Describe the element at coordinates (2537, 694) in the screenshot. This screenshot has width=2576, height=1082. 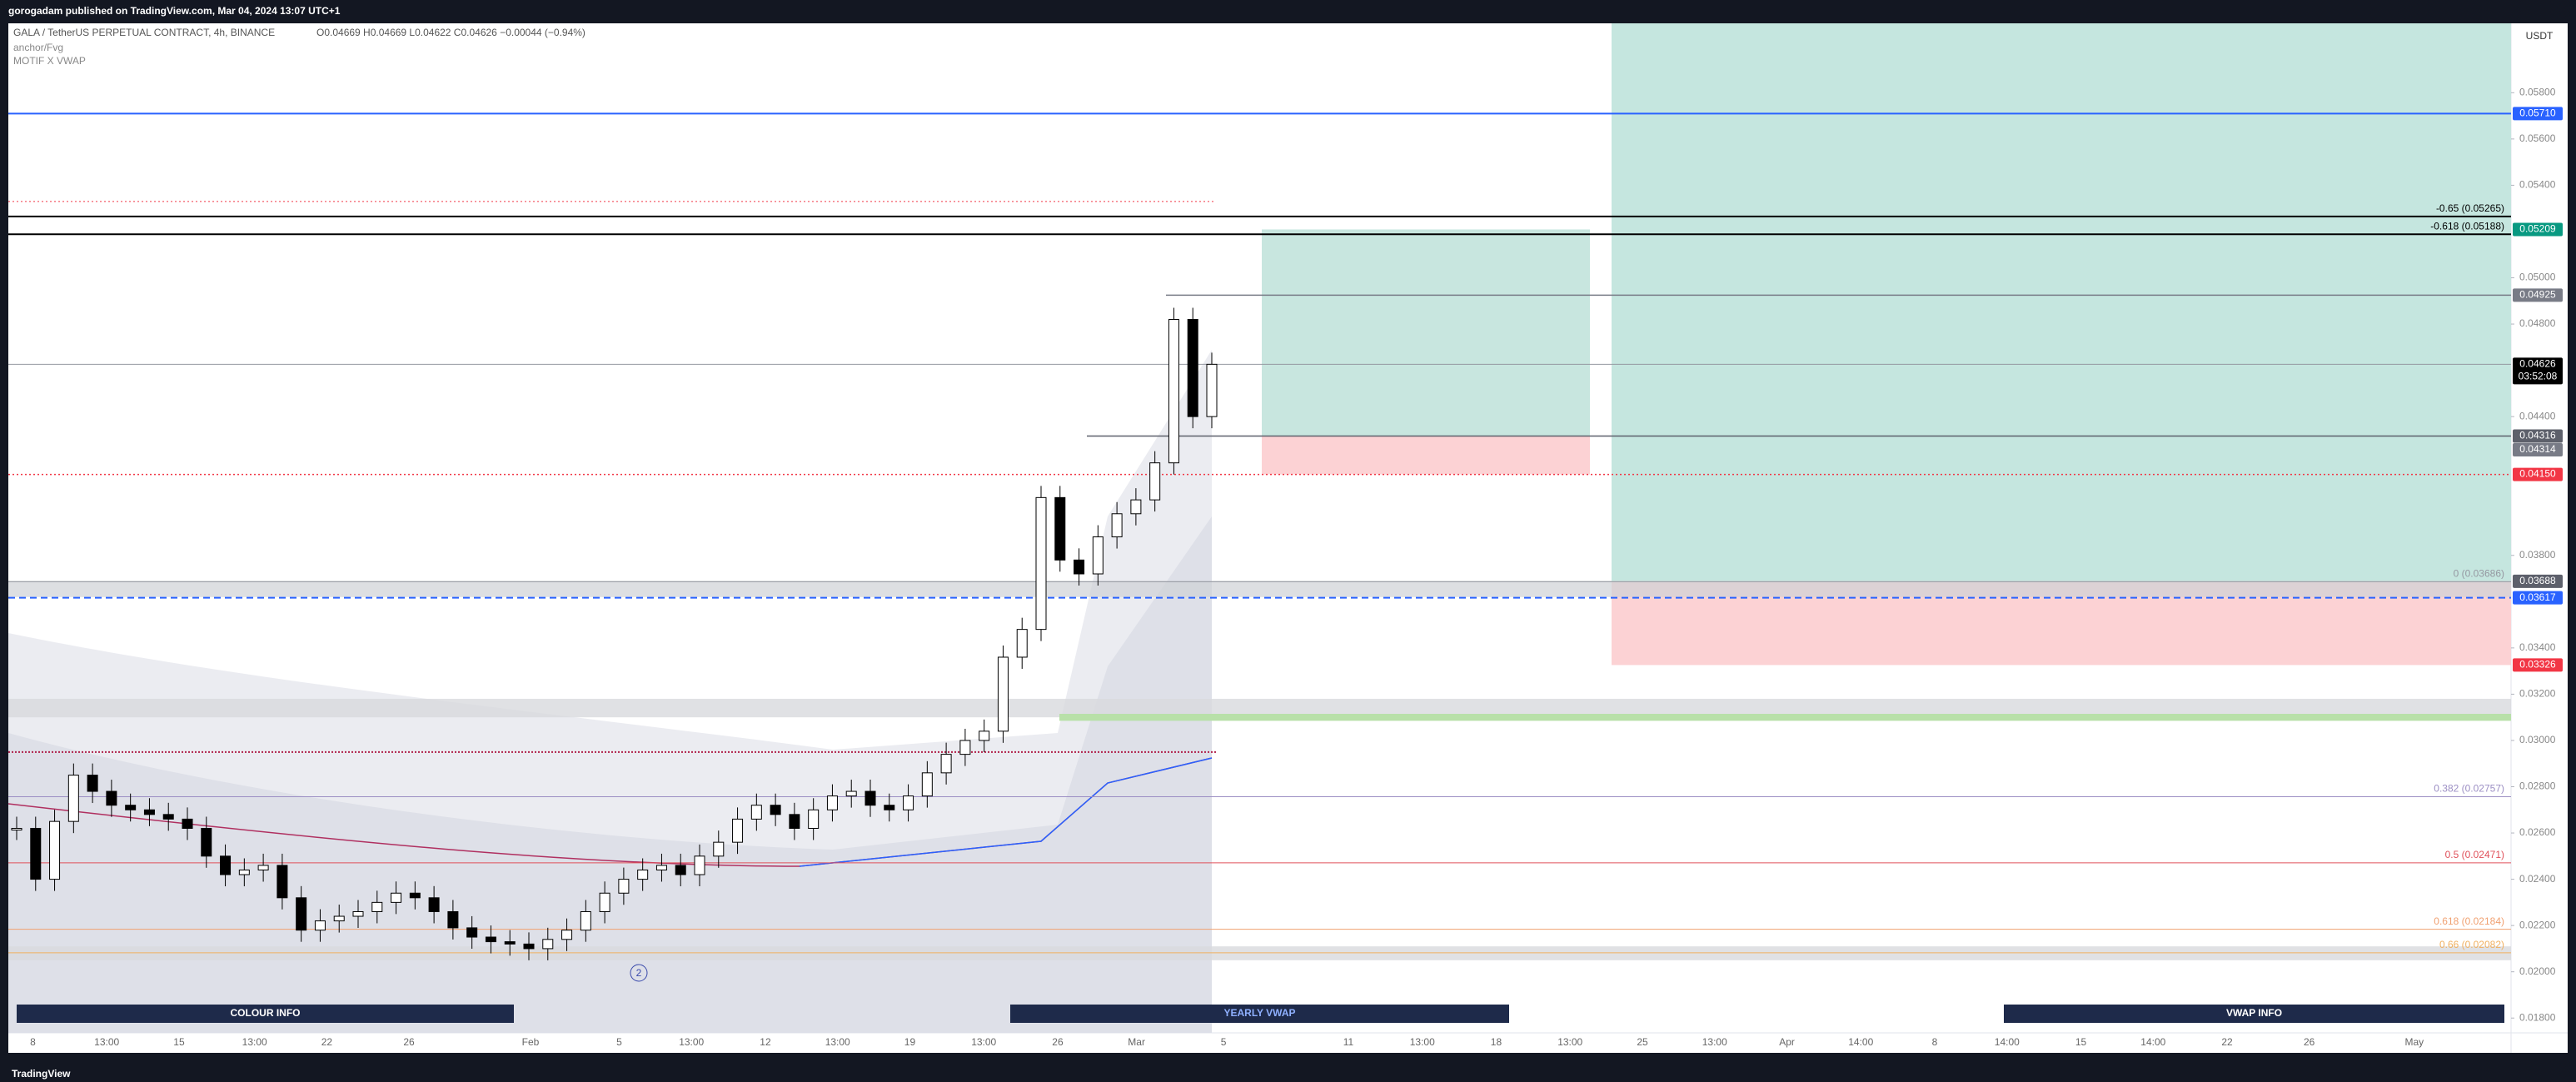
I see `y-tick-label: 0.03200` at that location.